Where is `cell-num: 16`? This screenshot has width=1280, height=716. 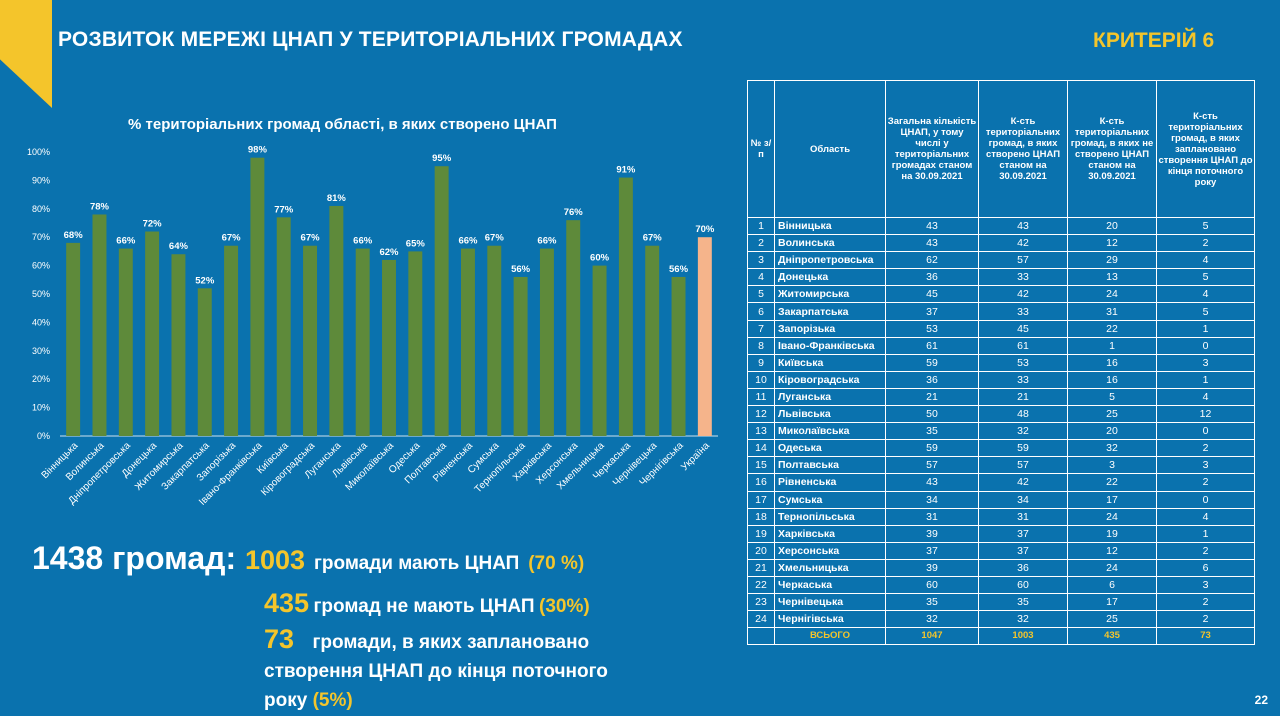
cell-num: 16 is located at coordinates (761, 482).